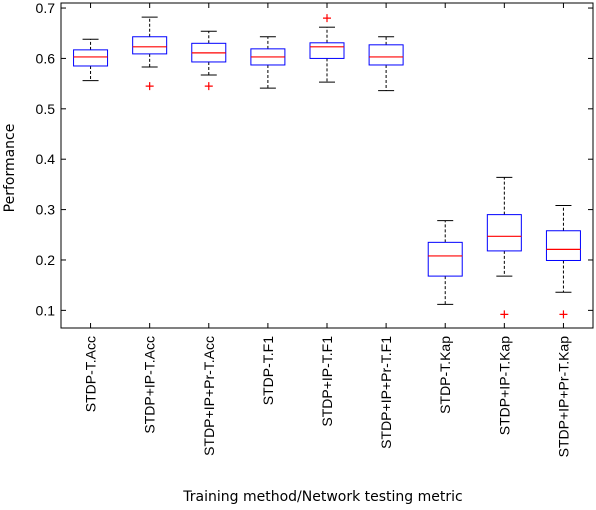 Image resolution: width=596 pixels, height=510 pixels. What do you see at coordinates (268, 370) in the screenshot?
I see `x-tick-label: STDP-T.F1` at bounding box center [268, 370].